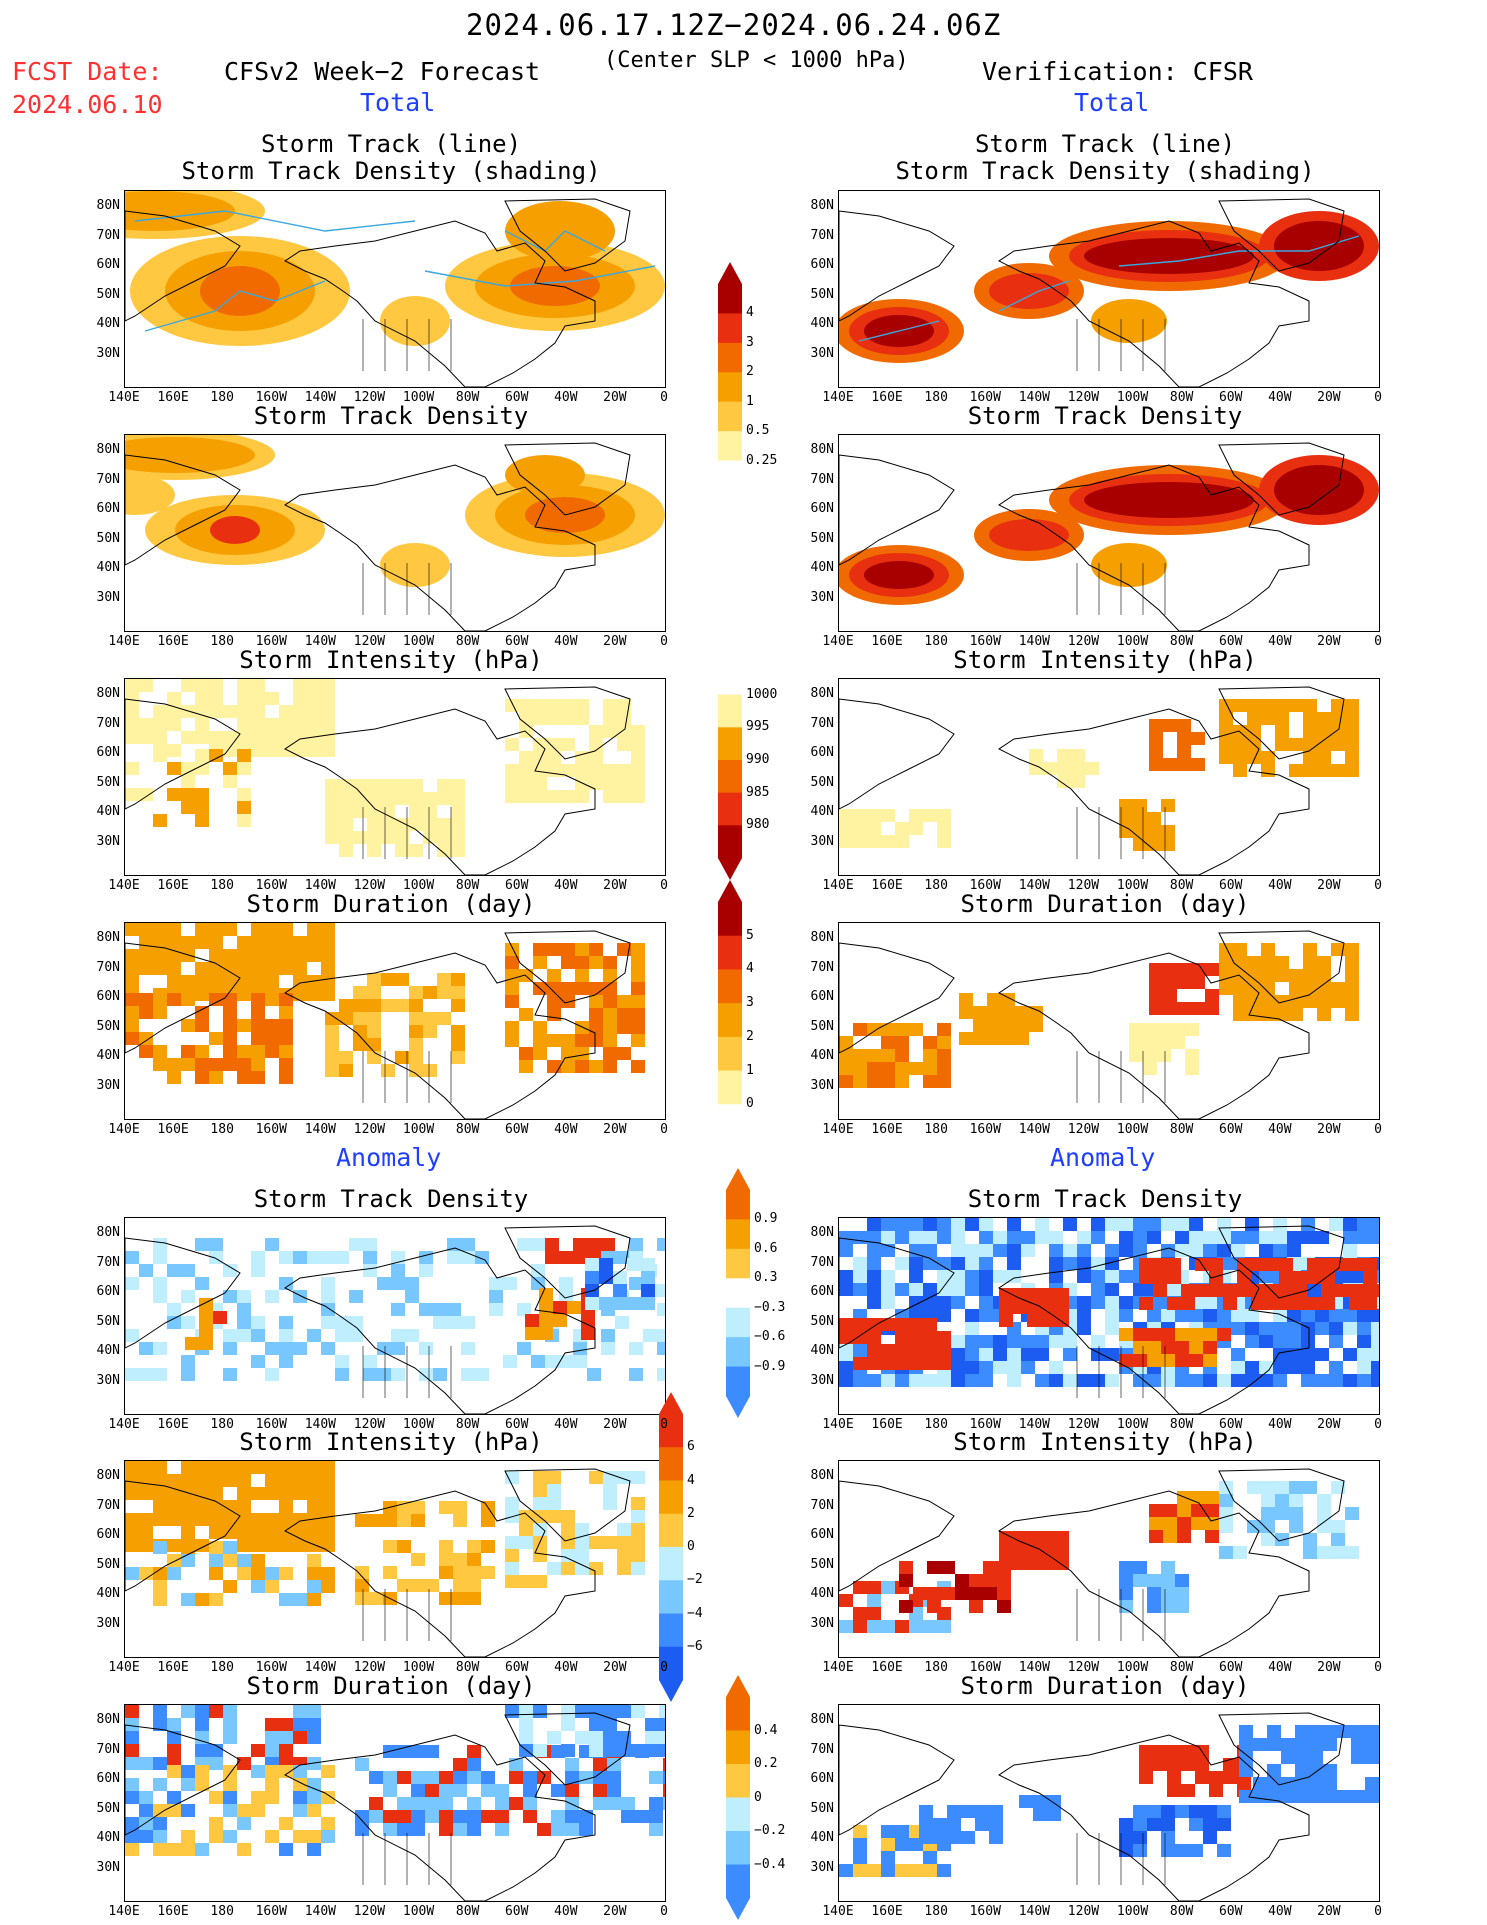 Image resolution: width=1487 pixels, height=1925 pixels. What do you see at coordinates (108, 235) in the screenshot?
I see `latitude-tick-label: 70N` at bounding box center [108, 235].